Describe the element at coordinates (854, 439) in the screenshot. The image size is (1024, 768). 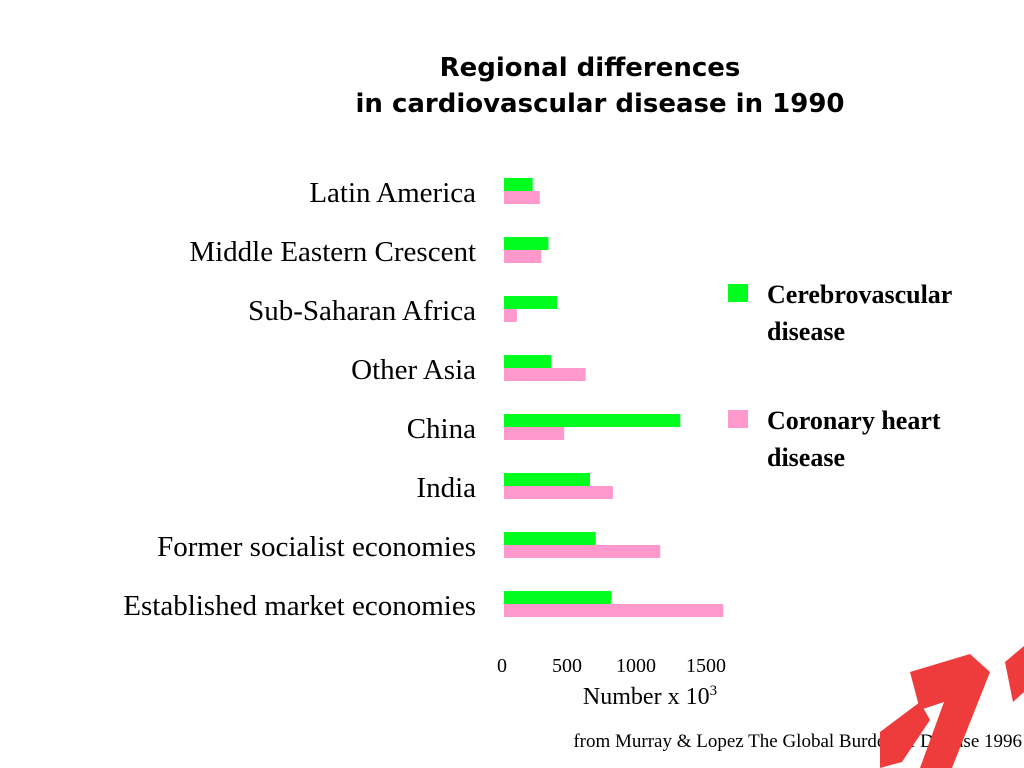
I see `legend-label: Coronary heart disease` at that location.